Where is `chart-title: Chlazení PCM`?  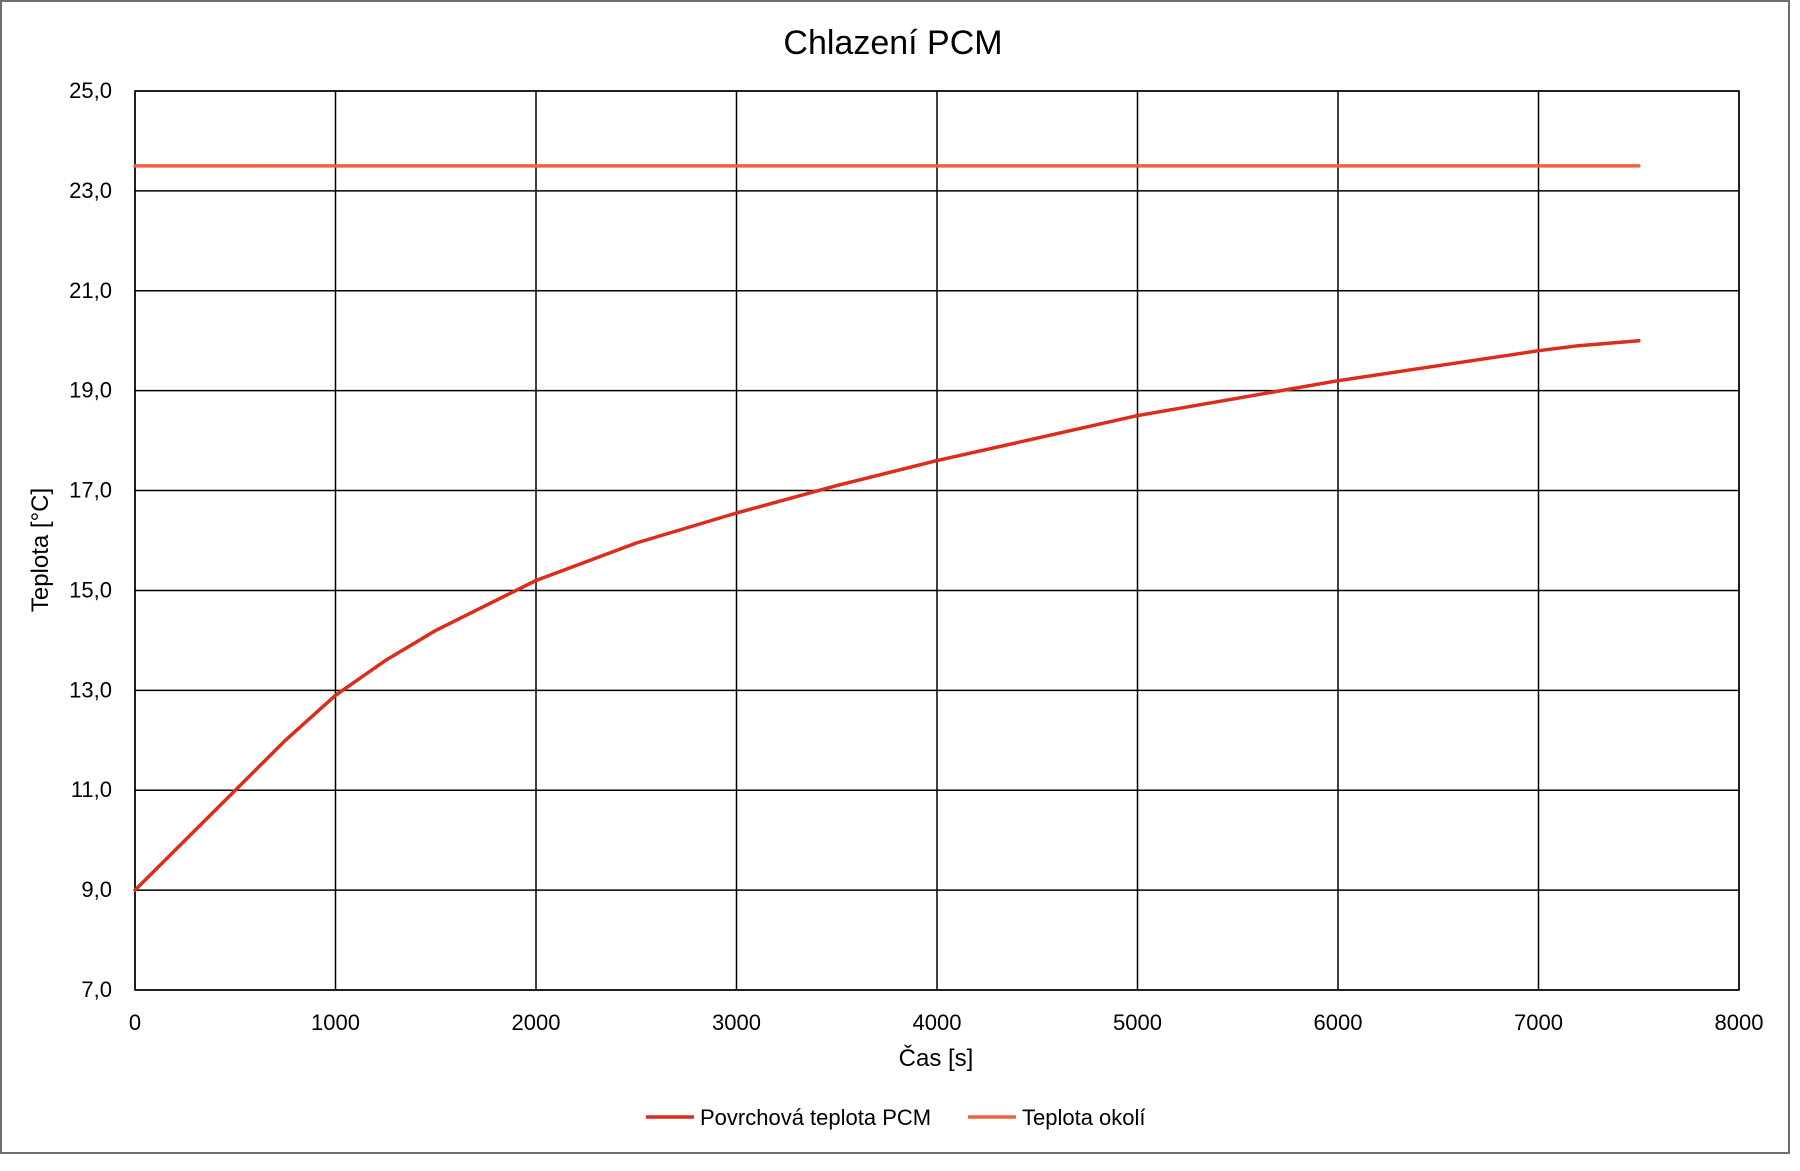 chart-title: Chlazení PCM is located at coordinates (892, 43).